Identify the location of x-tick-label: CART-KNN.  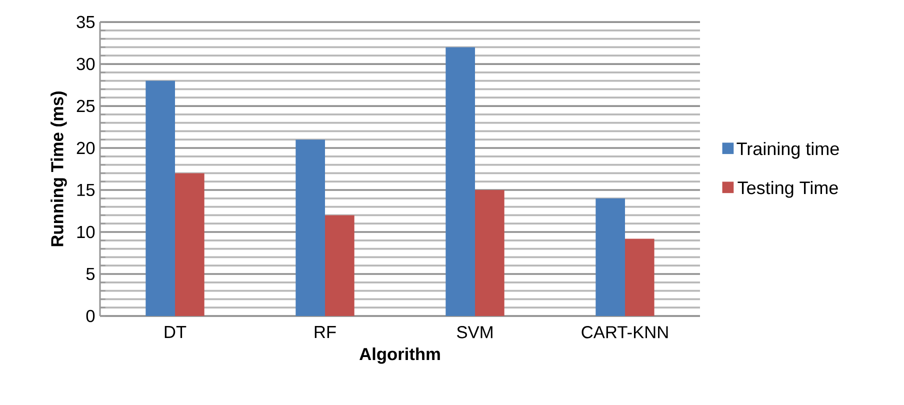
(625, 332).